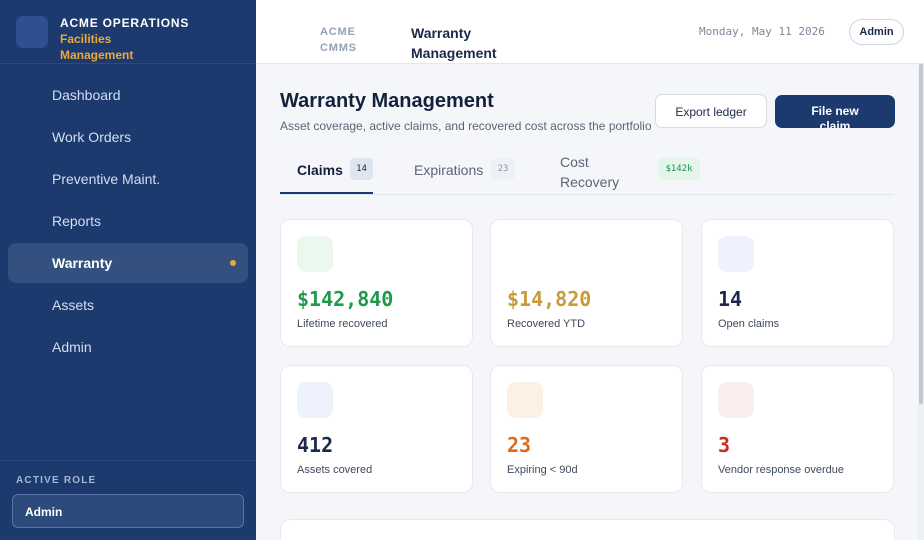  I want to click on content-panel, so click(587, 529).